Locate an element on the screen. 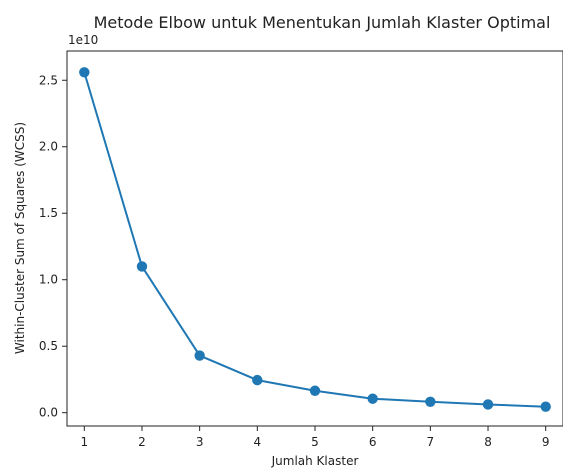  y-axis-label: Within-Cluster Sum of Squares (WCSS) is located at coordinates (20, 238).